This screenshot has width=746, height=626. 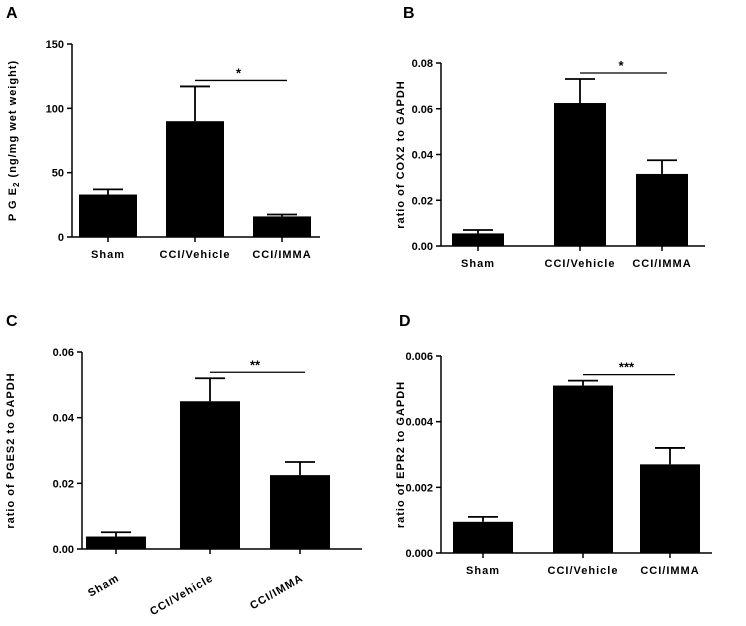 I want to click on y-tick-label: 0.004, so click(x=419, y=423).